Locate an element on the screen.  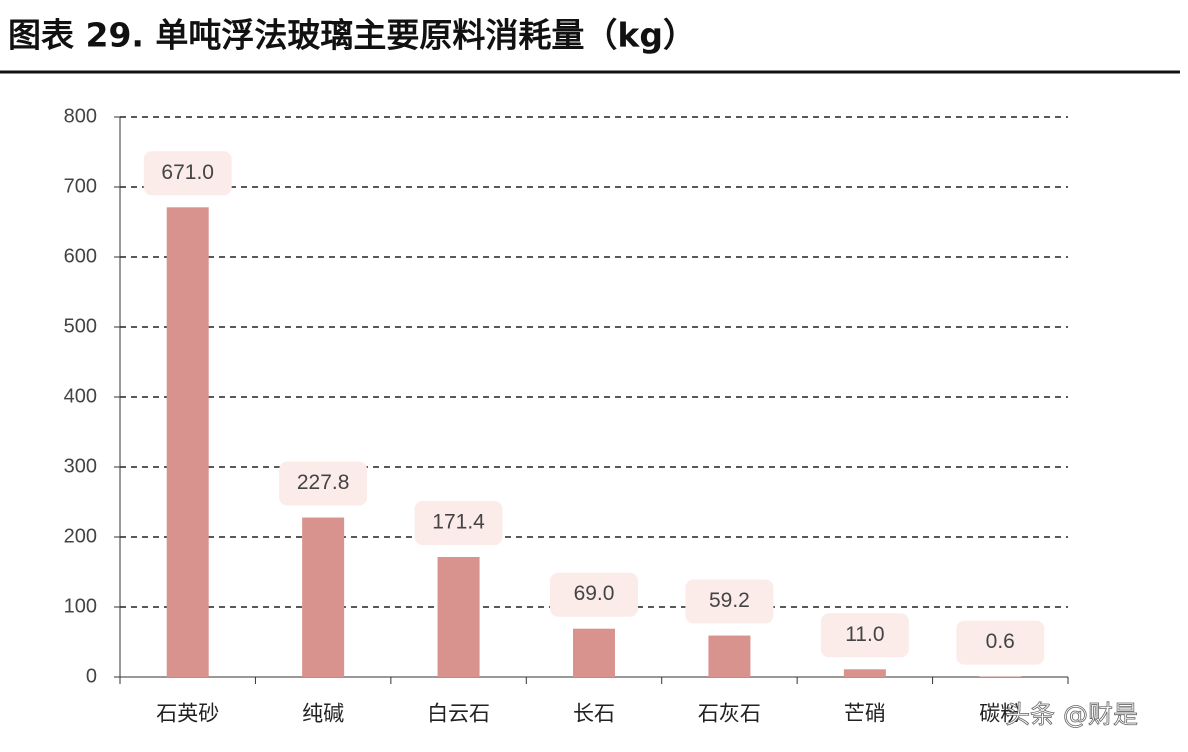
value-label: 227.8 is located at coordinates (323, 482).